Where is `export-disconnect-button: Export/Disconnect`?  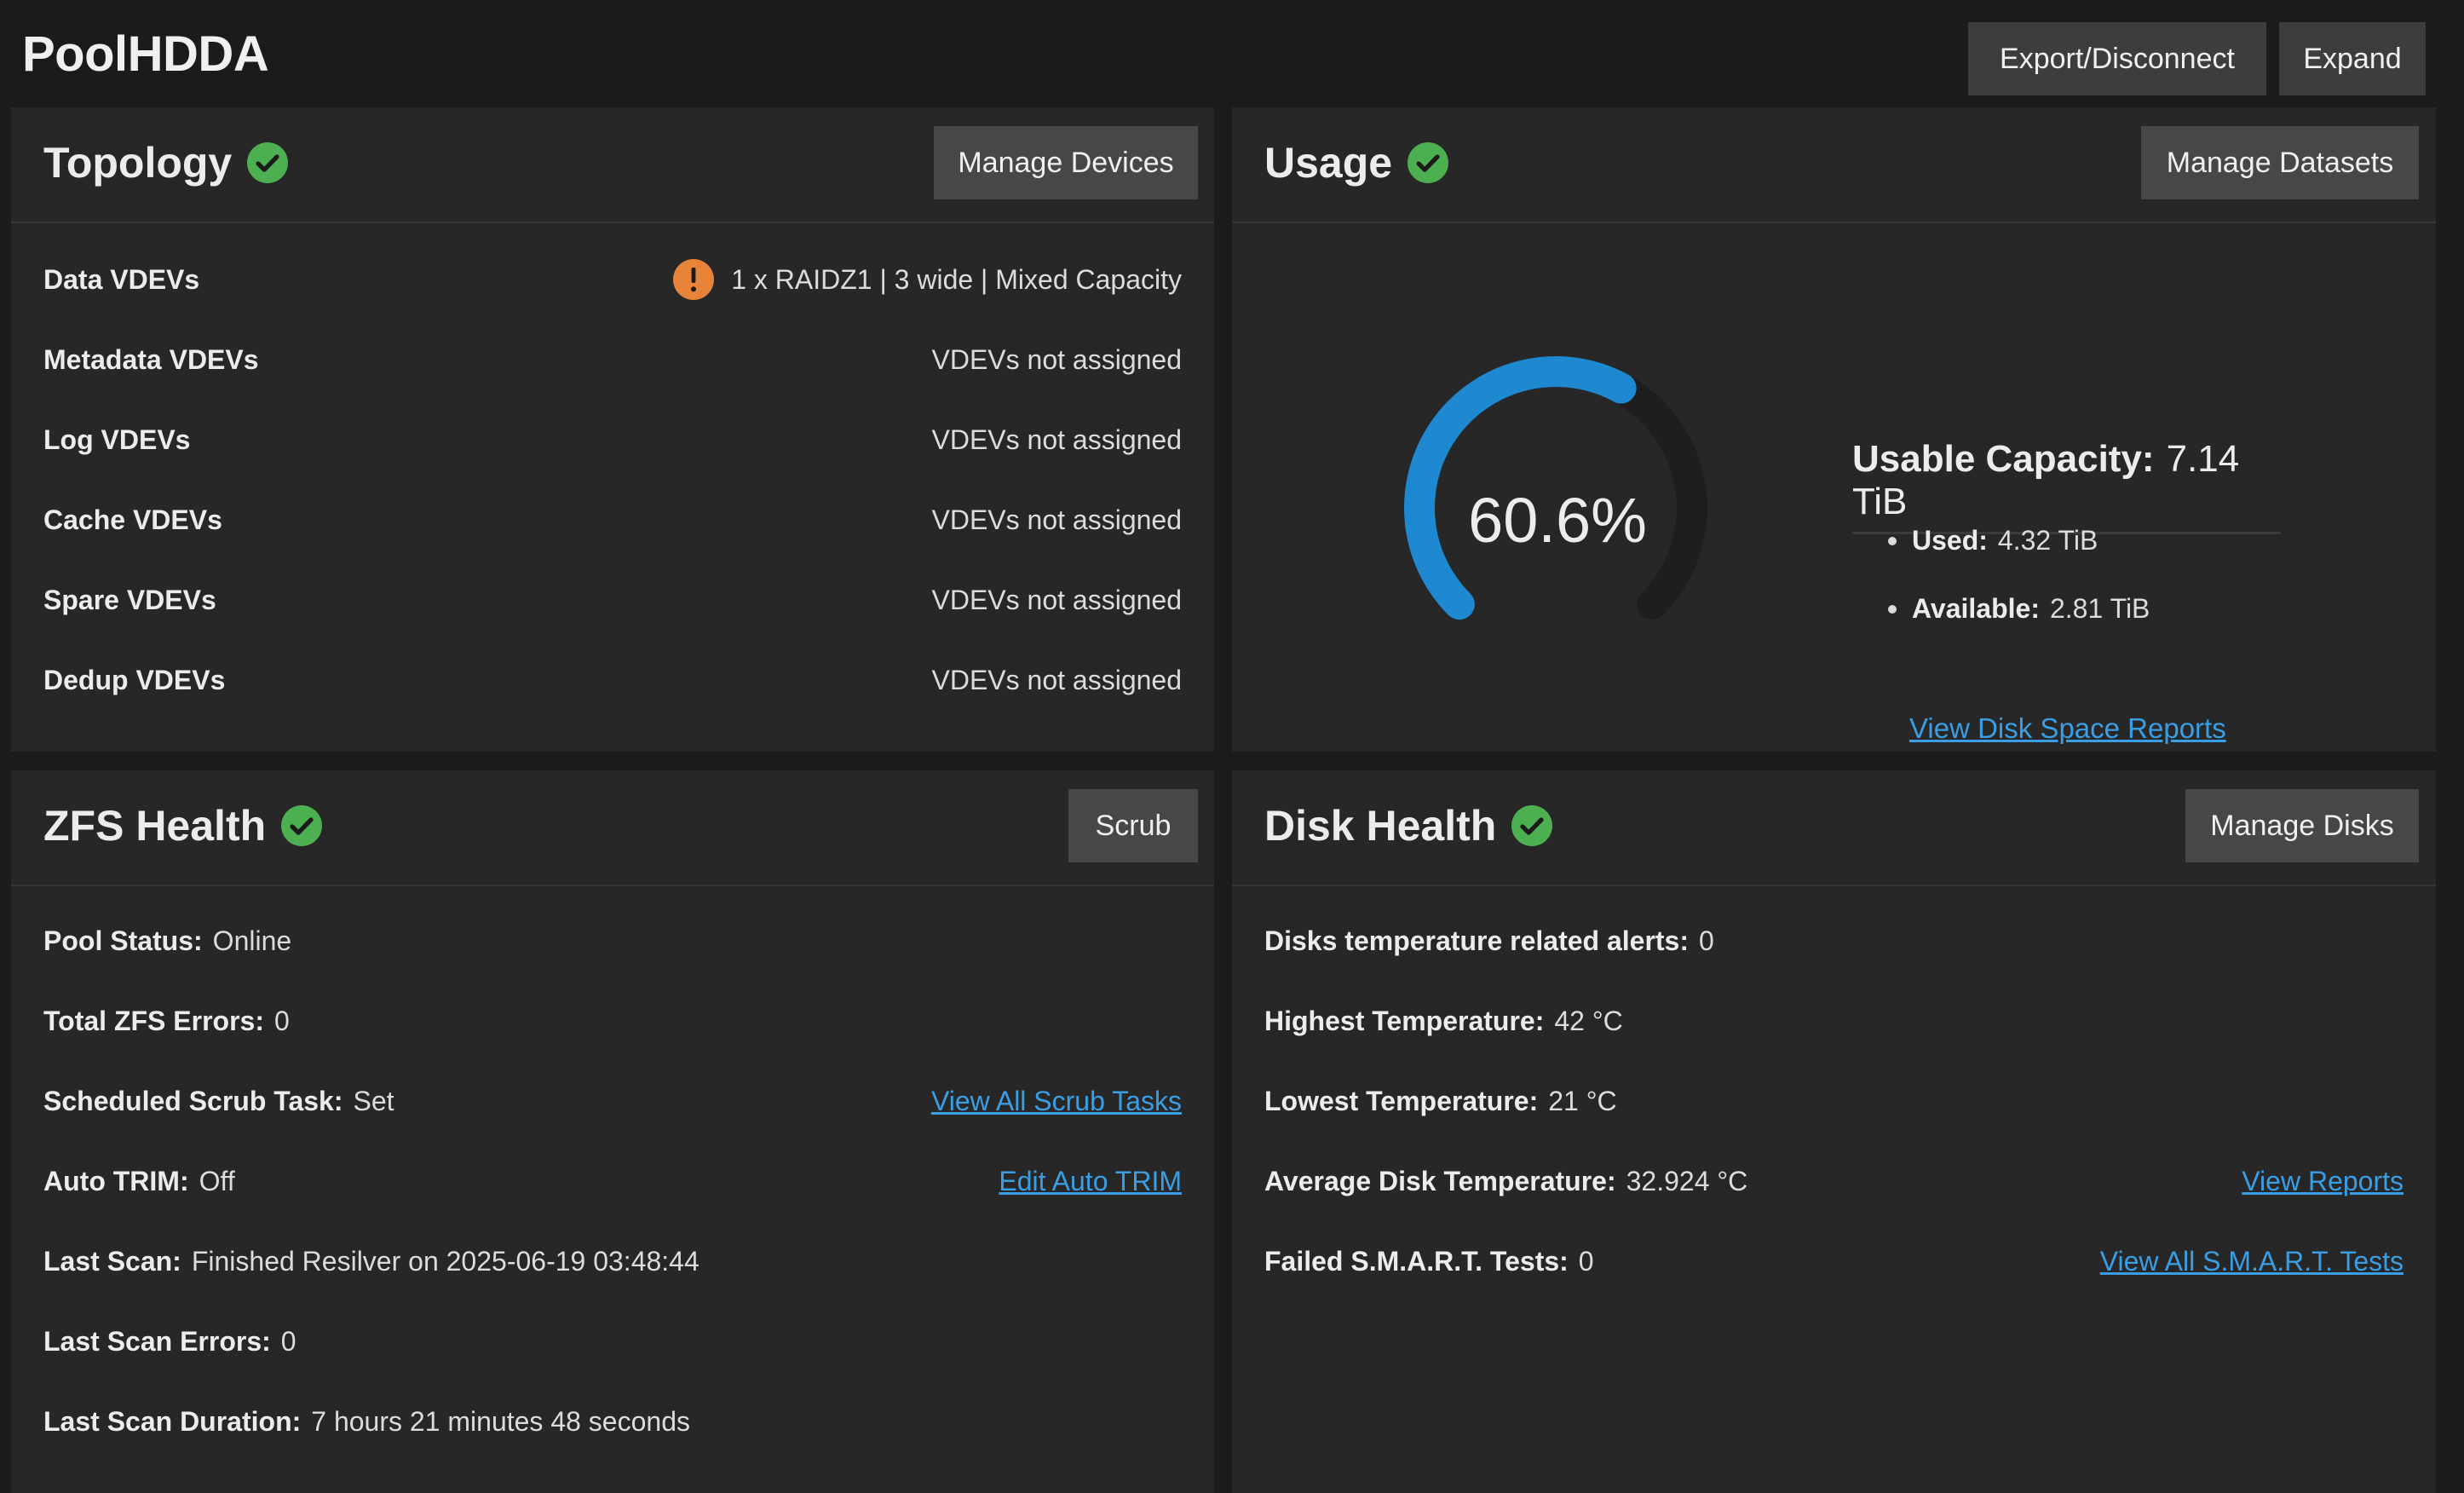
export-disconnect-button: Export/Disconnect is located at coordinates (2117, 58).